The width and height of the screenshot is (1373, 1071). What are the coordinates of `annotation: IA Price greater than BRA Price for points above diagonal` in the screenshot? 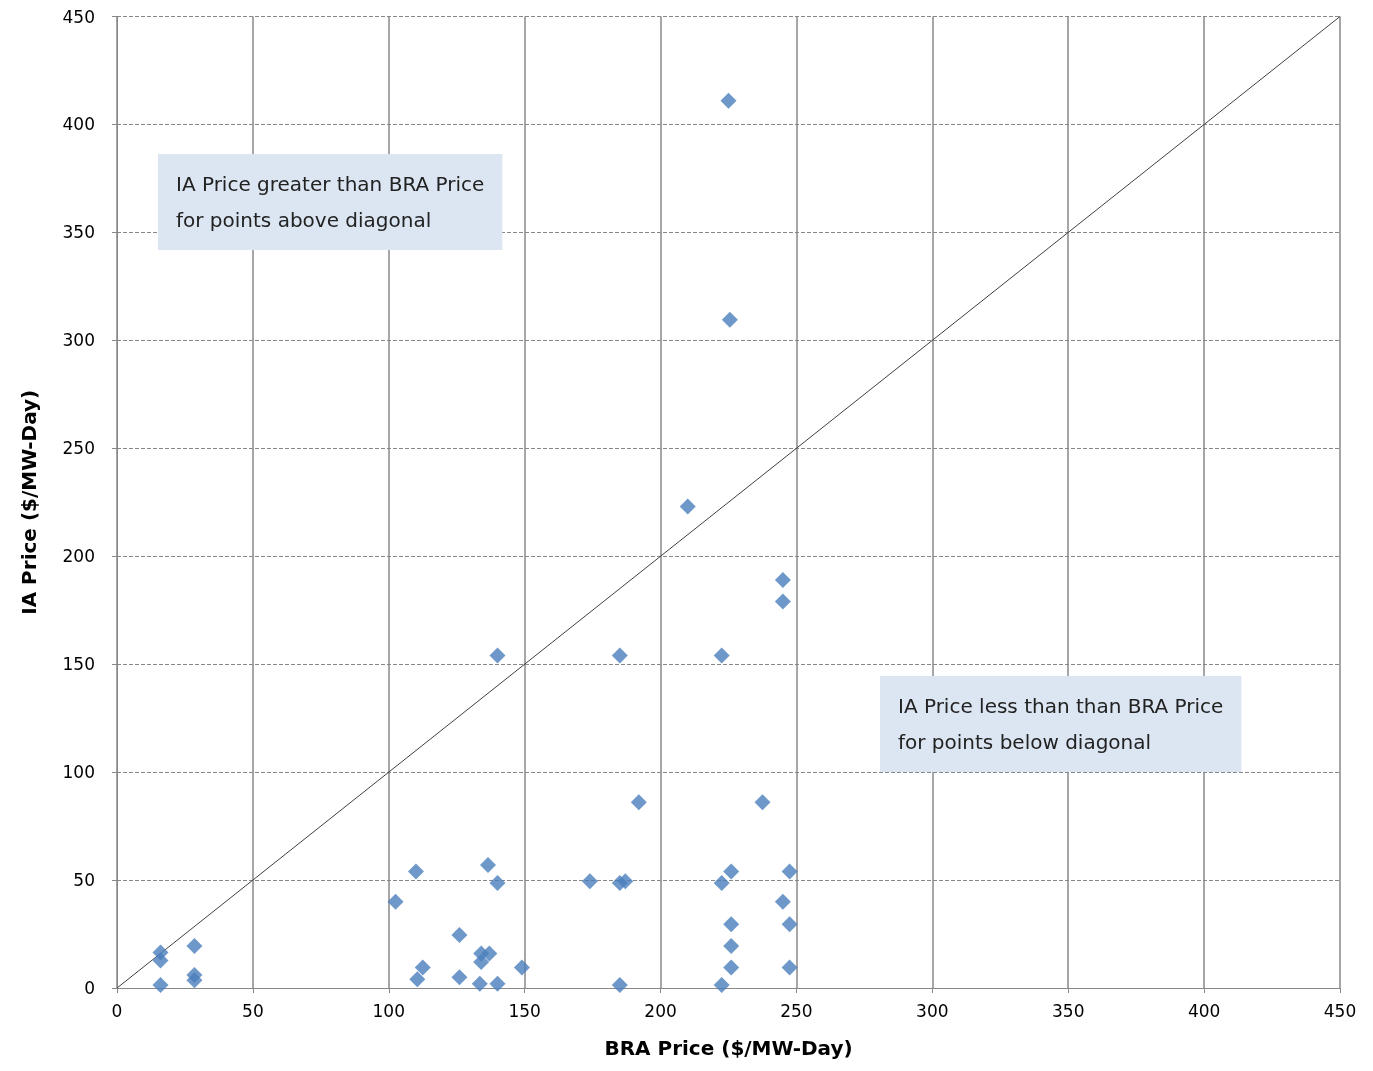 It's located at (330, 202).